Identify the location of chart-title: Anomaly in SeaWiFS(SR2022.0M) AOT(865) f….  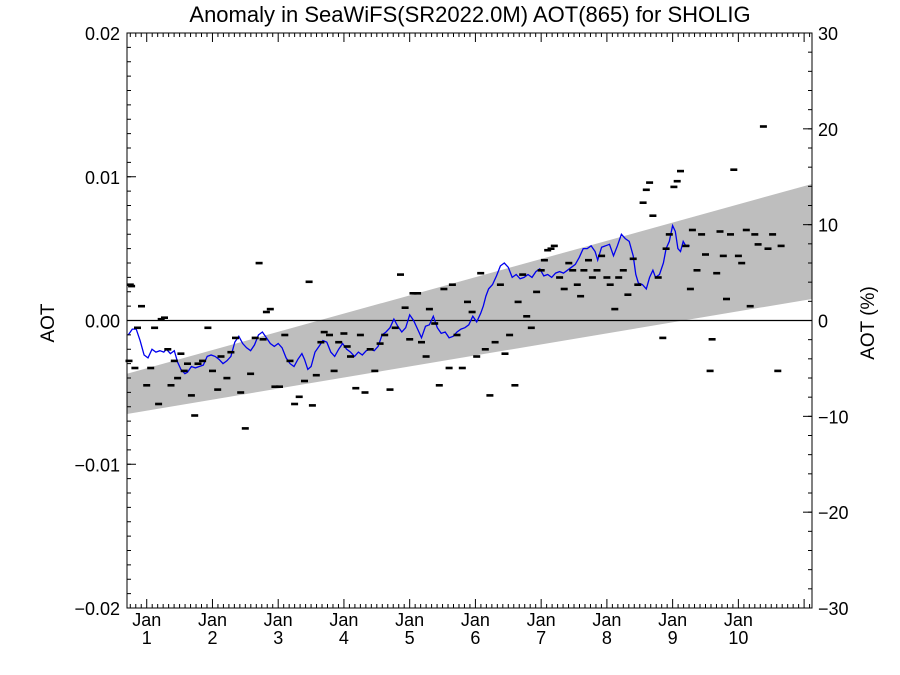
(470, 14).